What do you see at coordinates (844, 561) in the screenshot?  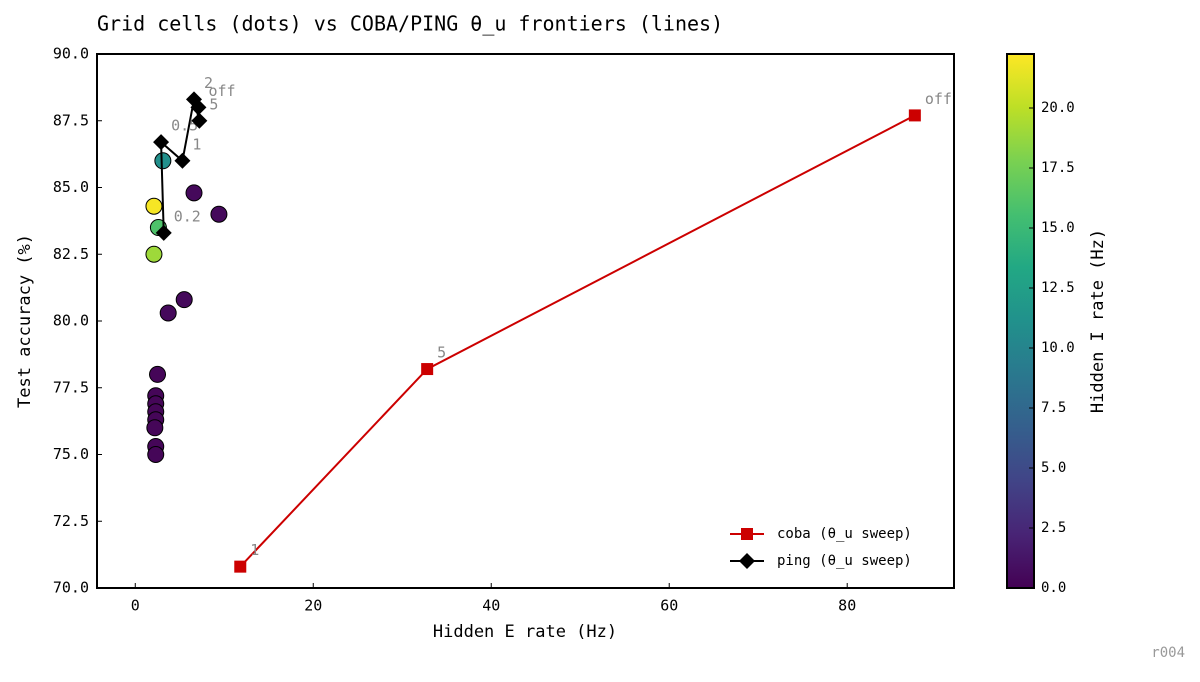 I see `legend-label: ping (θ_u sweep)` at bounding box center [844, 561].